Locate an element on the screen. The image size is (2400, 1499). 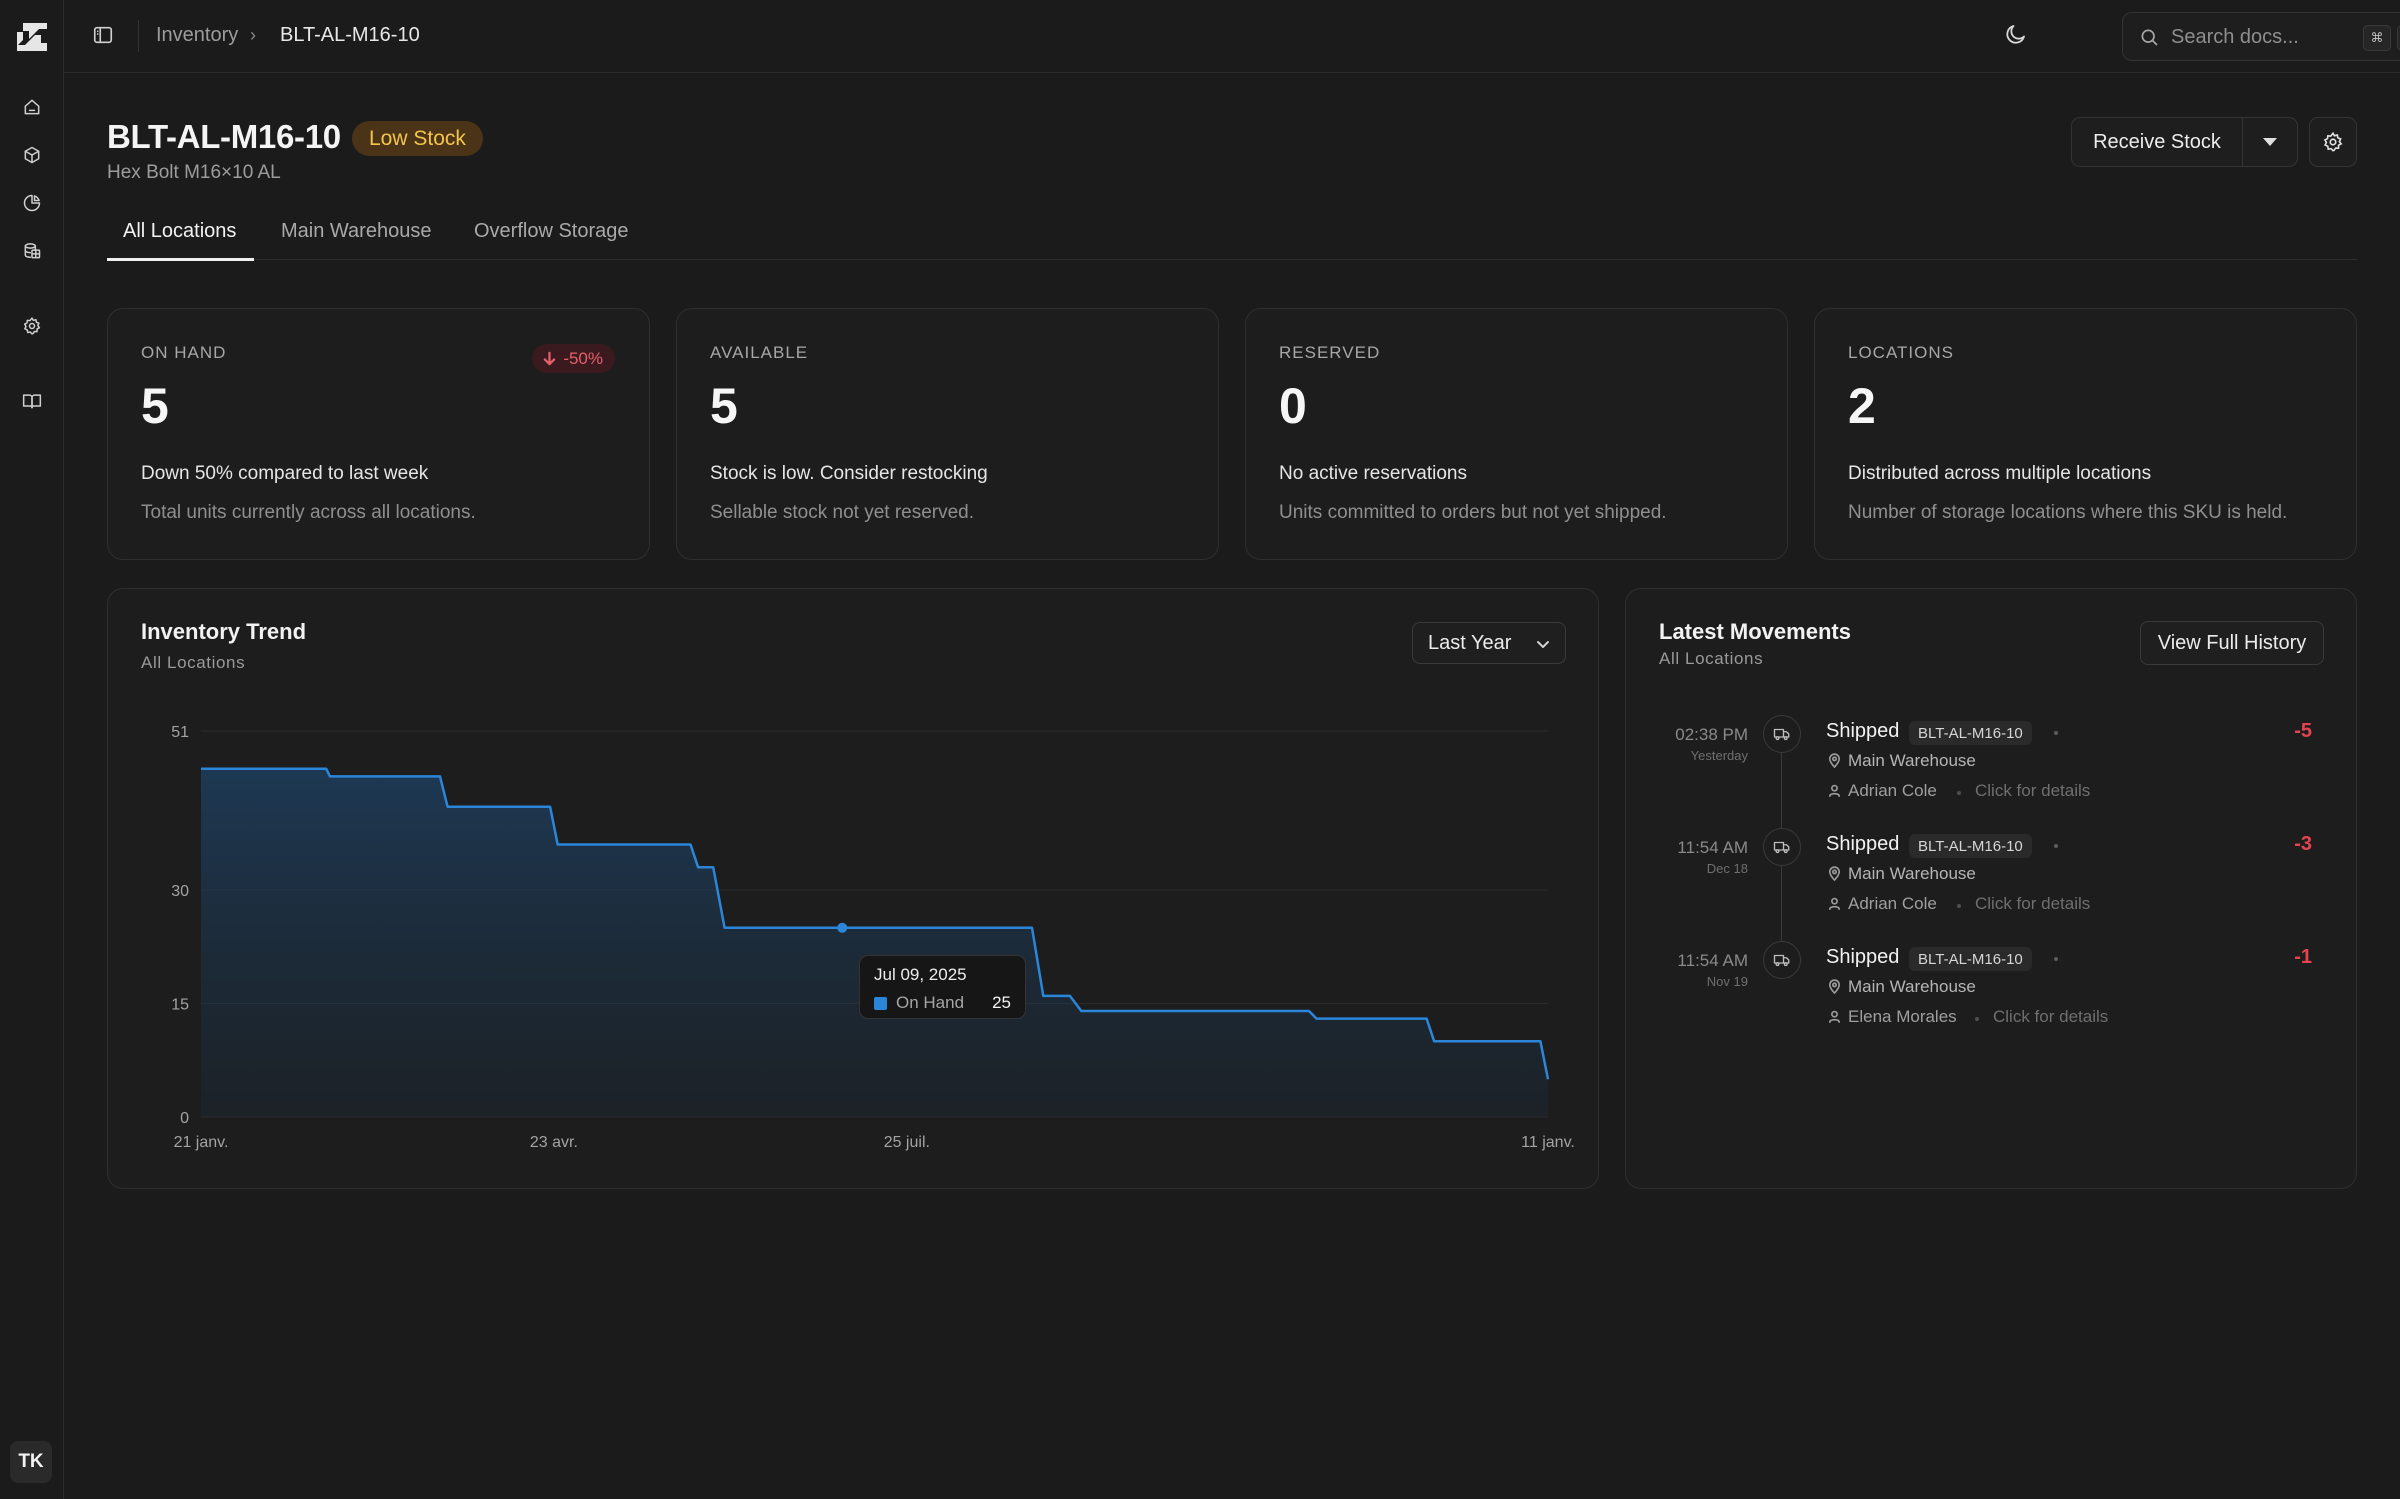
brand-logo-icon is located at coordinates (32, 37).